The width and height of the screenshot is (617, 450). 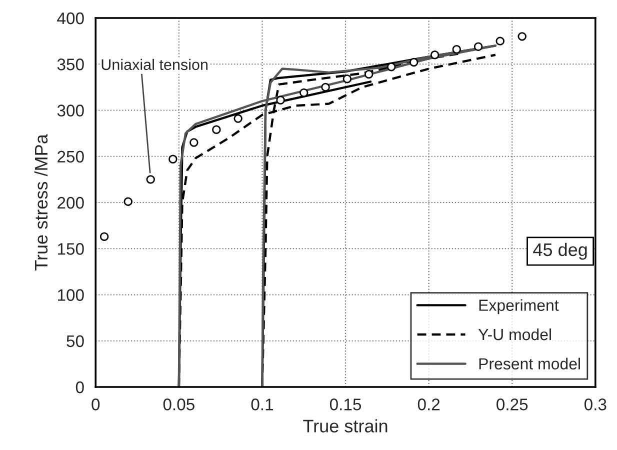 I want to click on y-tick-label: 350, so click(x=70, y=64).